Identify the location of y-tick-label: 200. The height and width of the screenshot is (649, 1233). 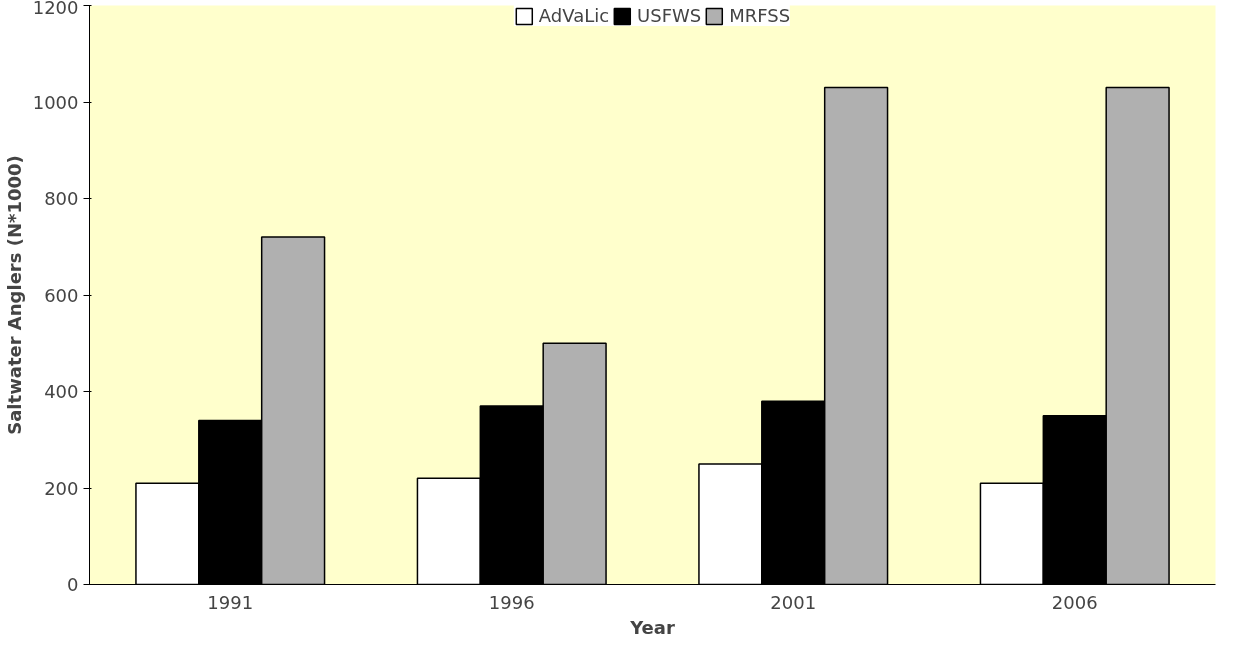
(61, 488).